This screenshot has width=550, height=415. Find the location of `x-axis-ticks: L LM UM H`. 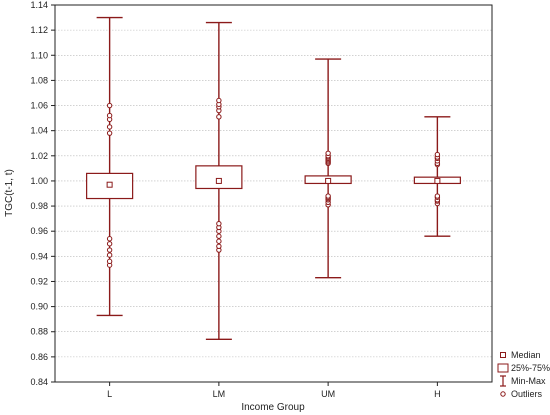

x-axis-ticks: L LM UM H is located at coordinates (274, 390).